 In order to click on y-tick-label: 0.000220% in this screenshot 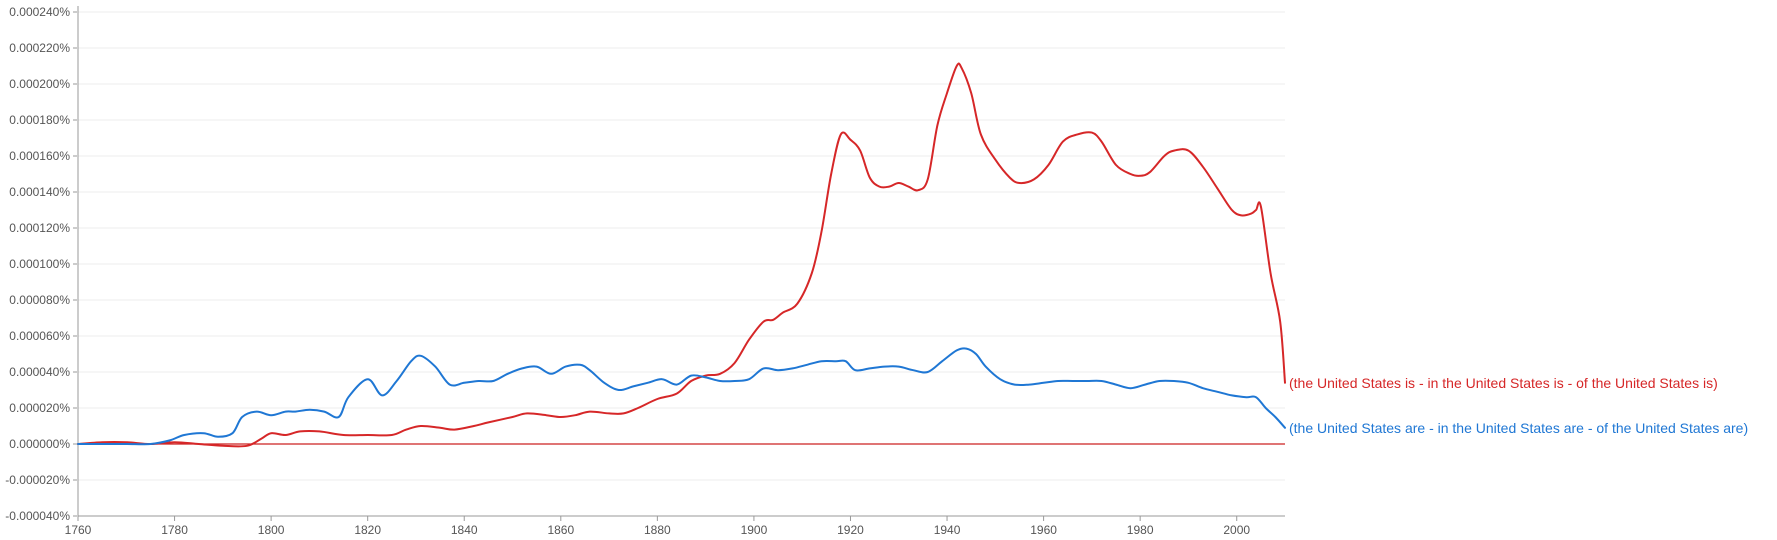, I will do `click(39, 48)`.